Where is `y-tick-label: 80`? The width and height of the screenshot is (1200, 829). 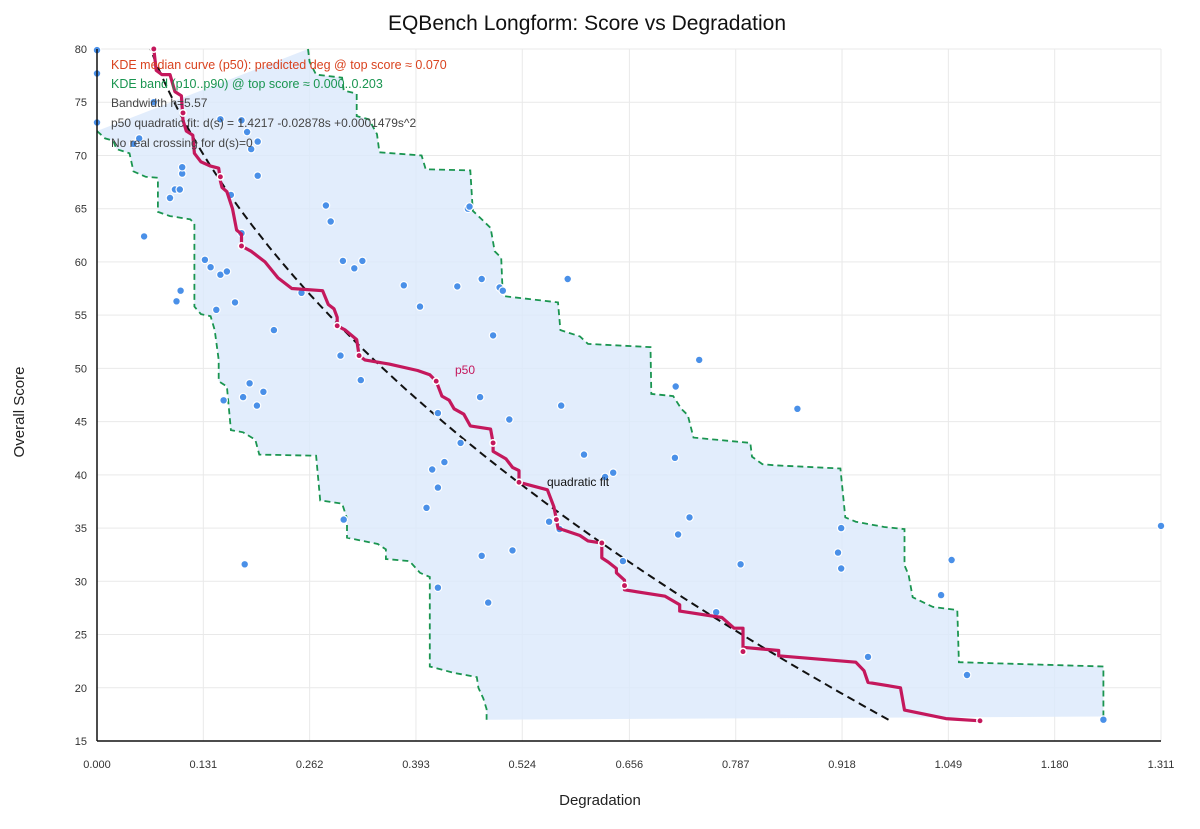
y-tick-label: 80 is located at coordinates (81, 50).